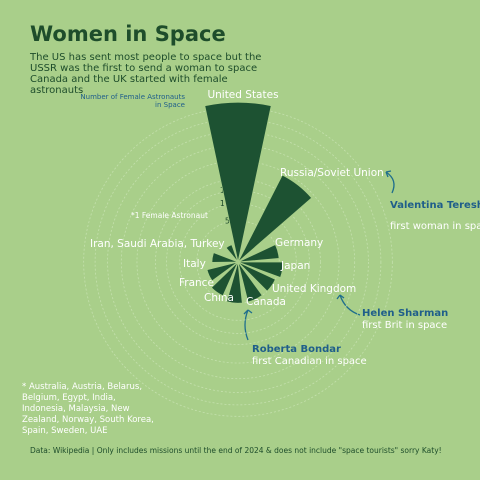  I want to click on category-label: *1 Female Astronaut, so click(169, 215).